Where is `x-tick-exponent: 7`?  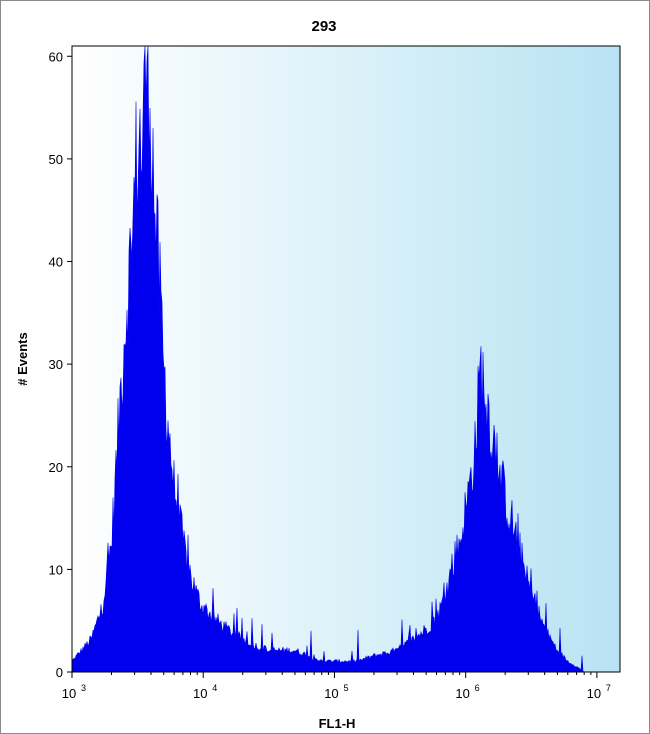 x-tick-exponent: 7 is located at coordinates (608, 688).